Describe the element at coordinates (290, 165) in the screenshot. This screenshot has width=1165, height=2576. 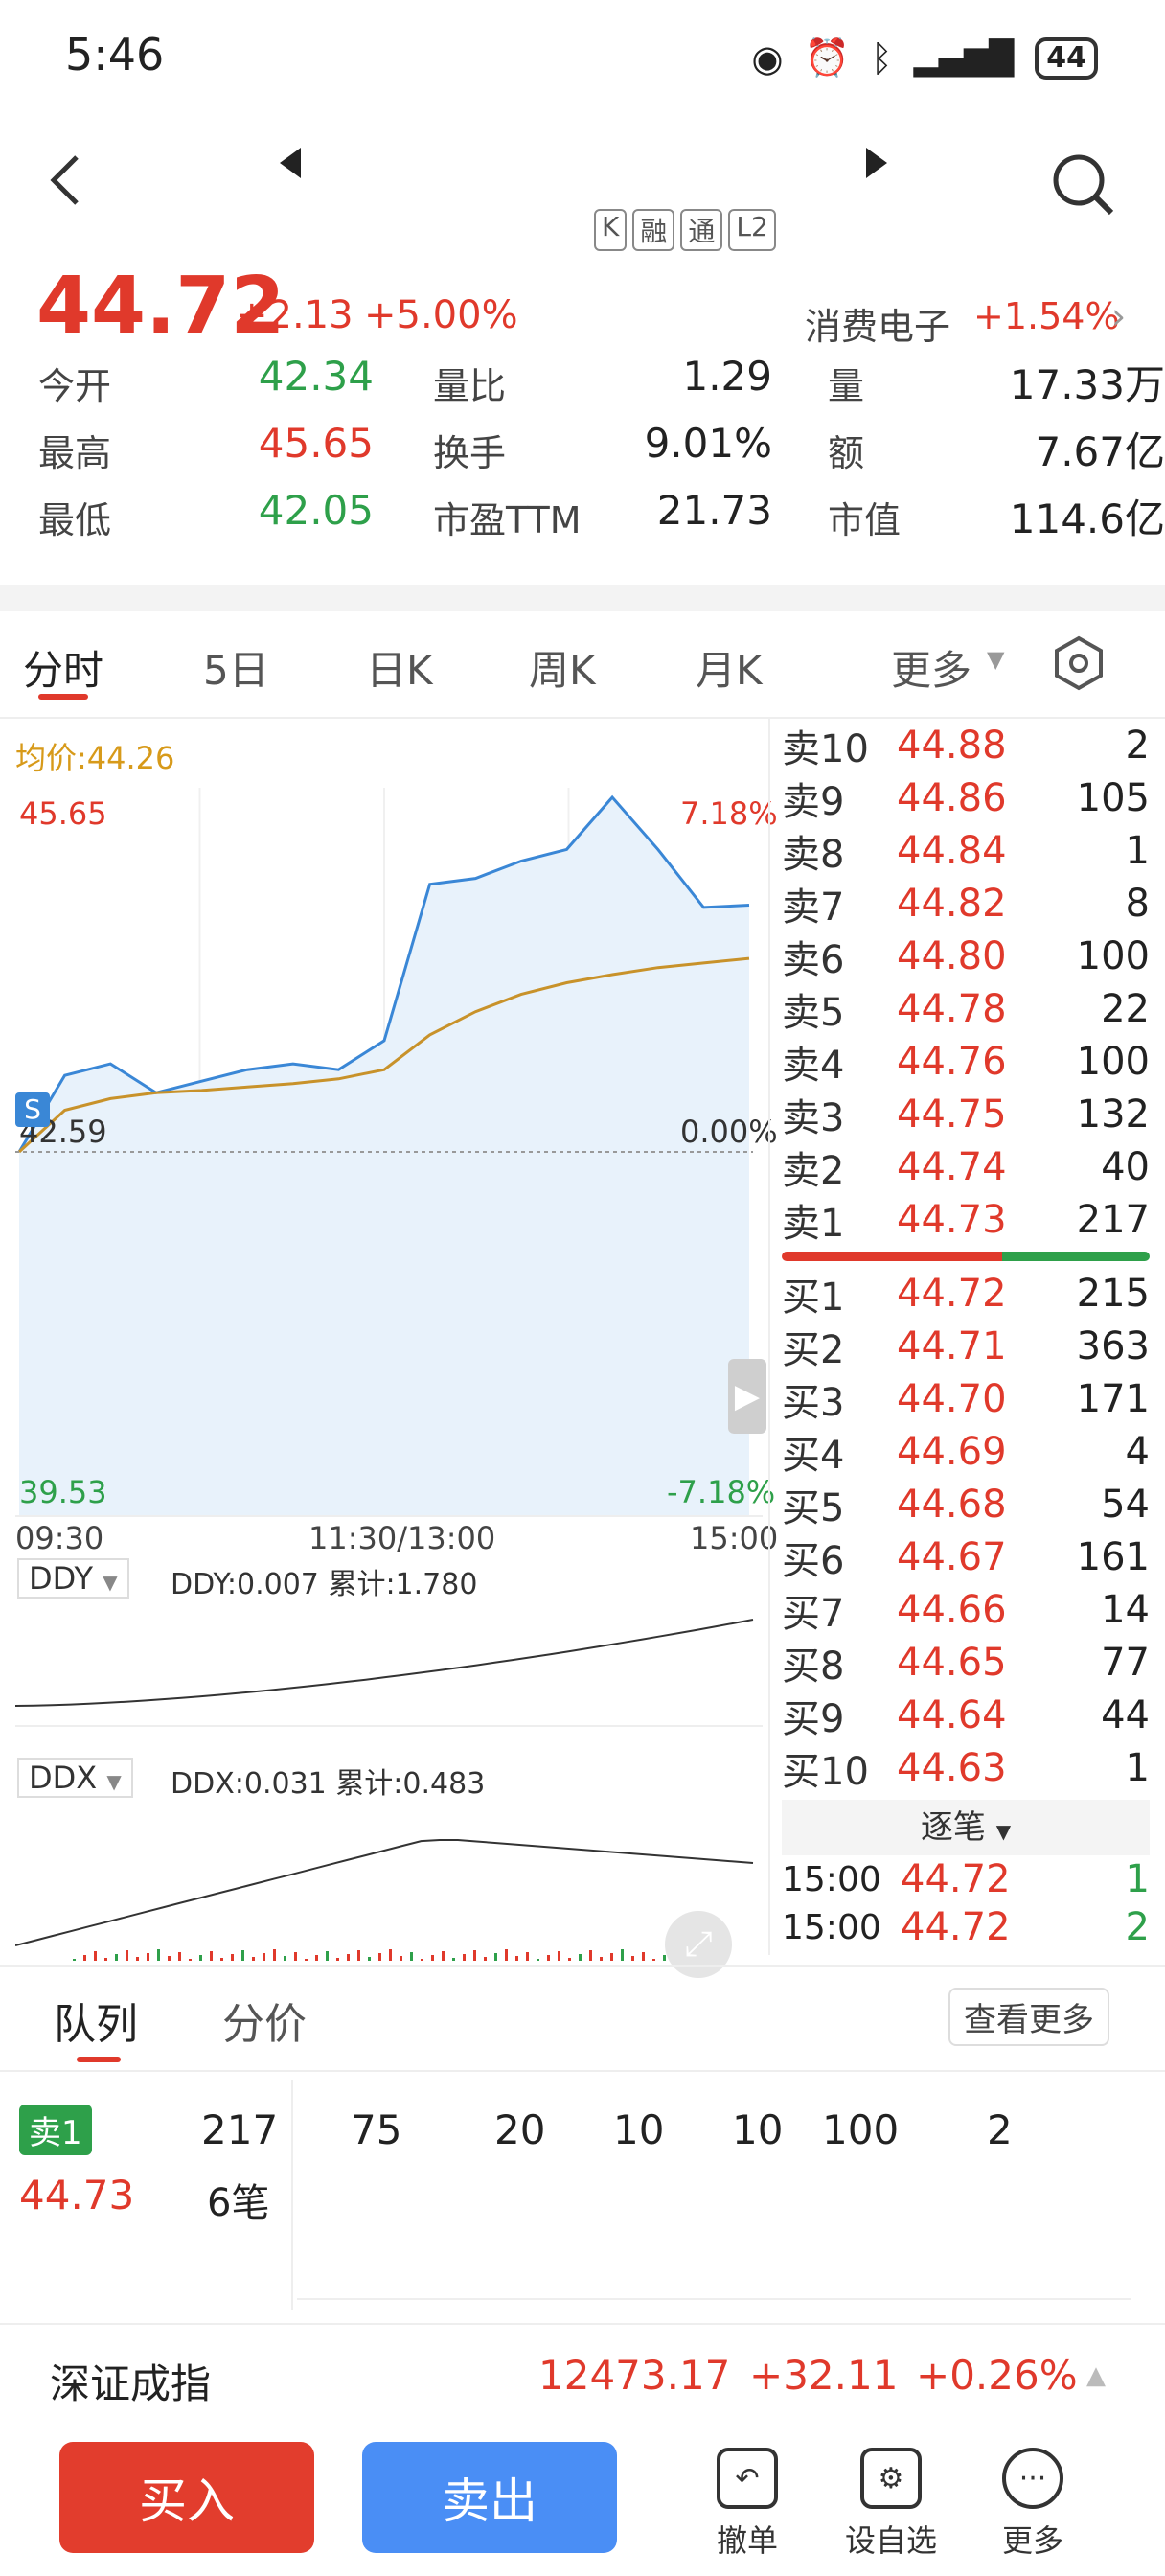
I see `triangle-left-icon` at that location.